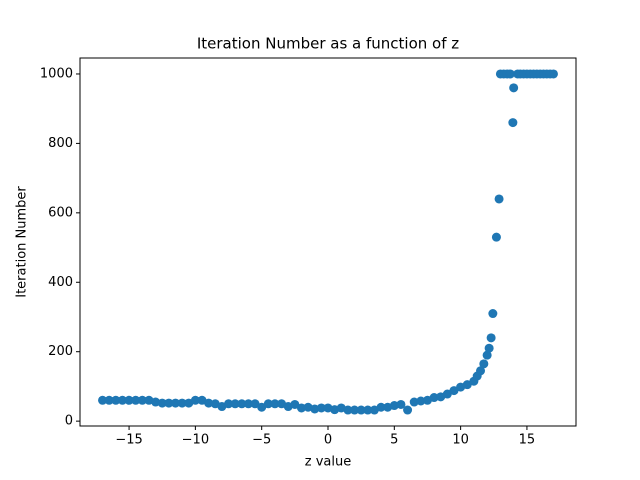 The image size is (640, 480). I want to click on x-tick-label: −15, so click(128, 440).